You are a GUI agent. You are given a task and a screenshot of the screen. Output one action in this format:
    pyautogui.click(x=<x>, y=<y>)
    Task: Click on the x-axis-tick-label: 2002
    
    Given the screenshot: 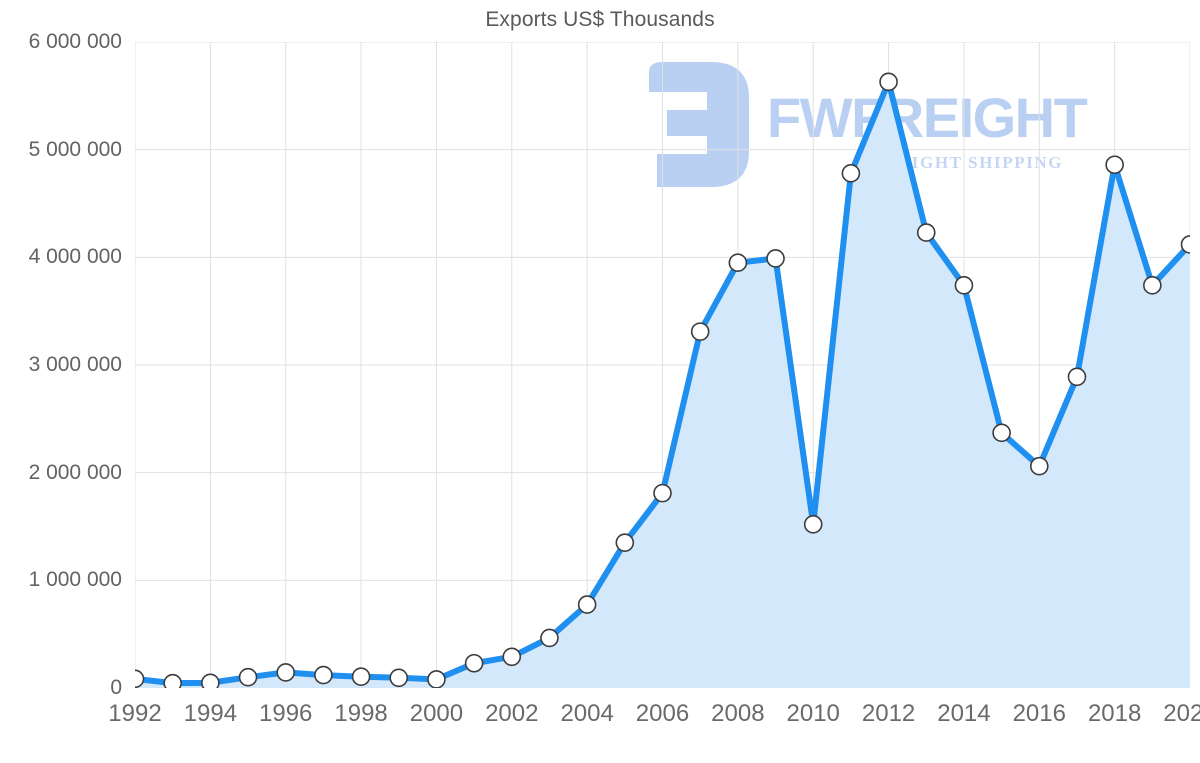 What is the action you would take?
    pyautogui.click(x=512, y=713)
    